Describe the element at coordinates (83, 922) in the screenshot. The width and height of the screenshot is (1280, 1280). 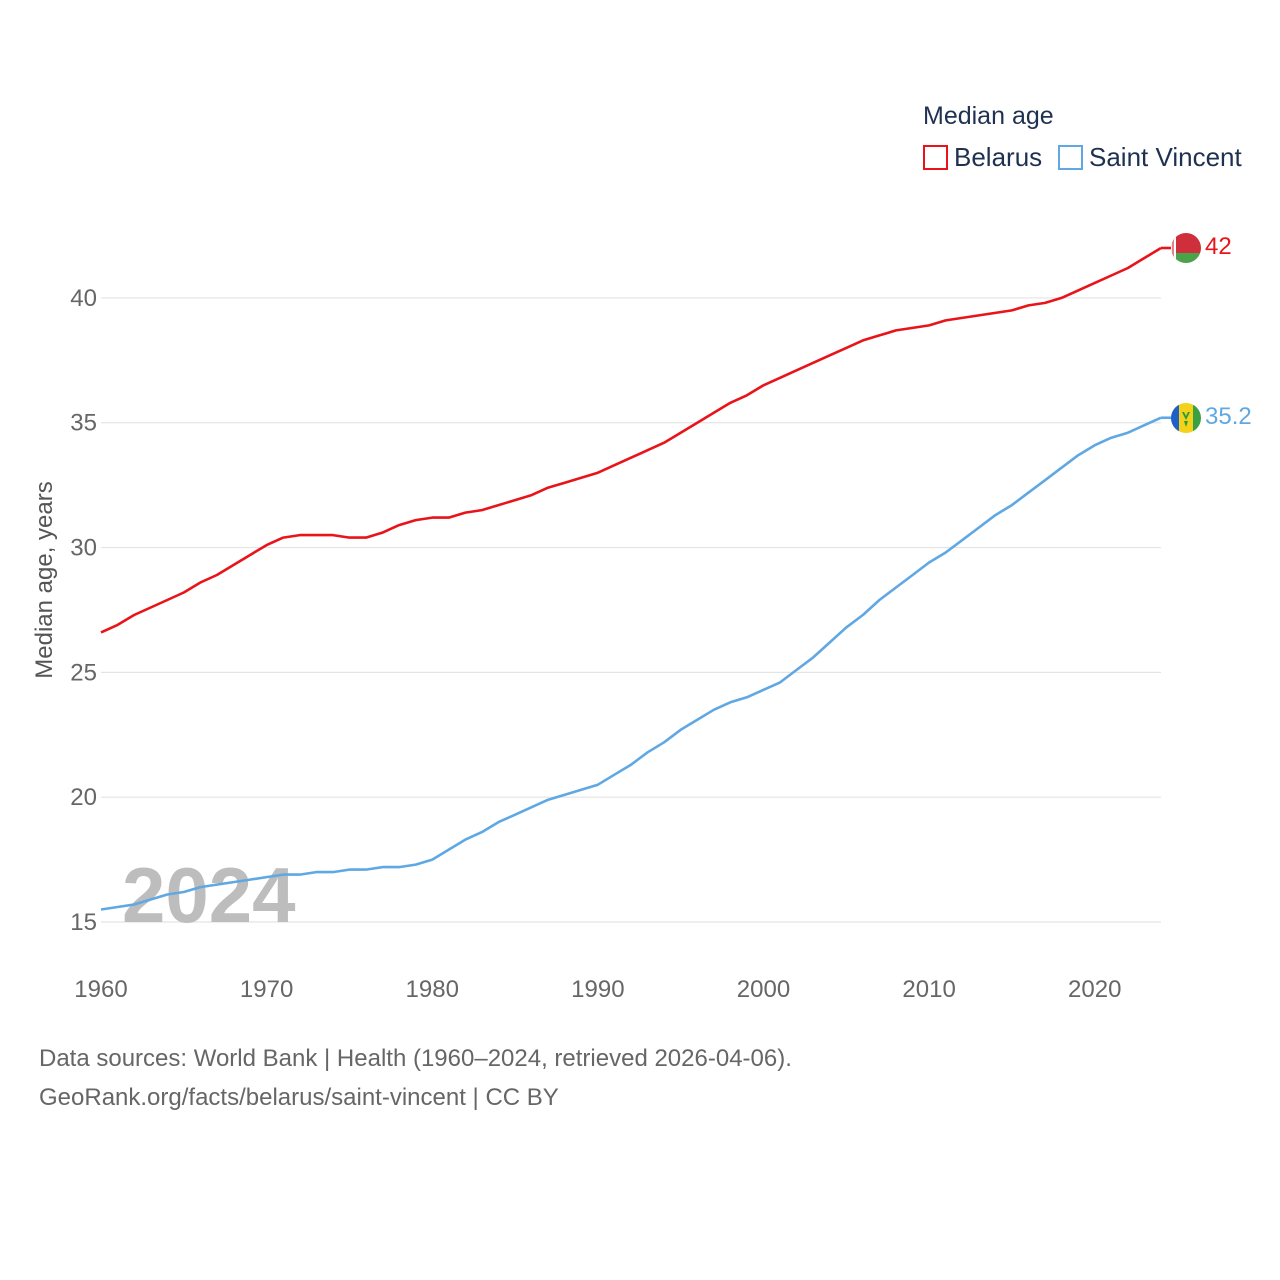
I see `y-tick-label: 15` at that location.